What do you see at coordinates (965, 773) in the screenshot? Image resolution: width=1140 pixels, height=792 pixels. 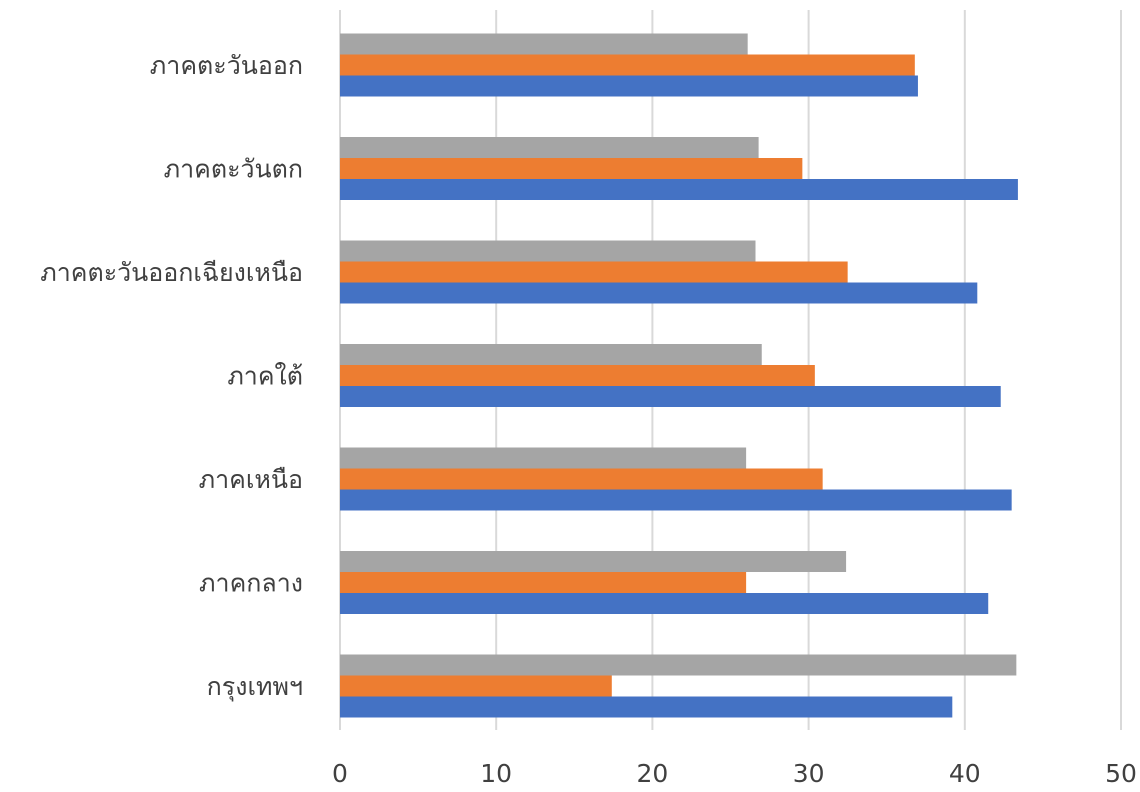 I see `x-tick-label: 40` at bounding box center [965, 773].